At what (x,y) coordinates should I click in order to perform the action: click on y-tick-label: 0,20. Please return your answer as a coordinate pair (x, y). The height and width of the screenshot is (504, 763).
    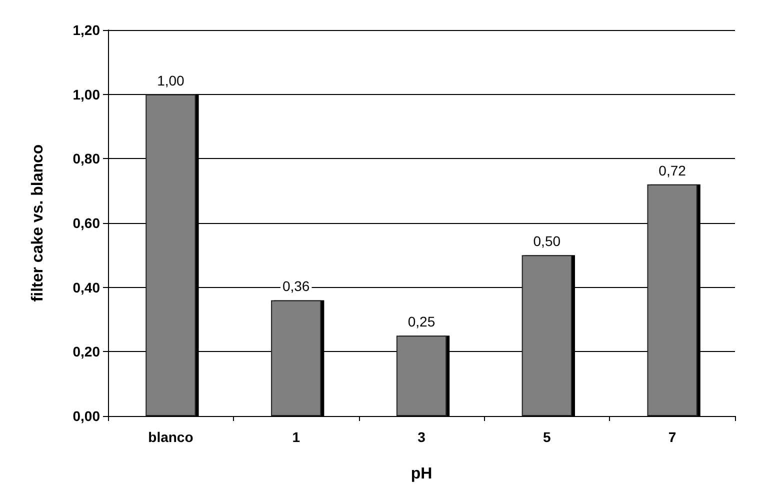
    Looking at the image, I should click on (86, 352).